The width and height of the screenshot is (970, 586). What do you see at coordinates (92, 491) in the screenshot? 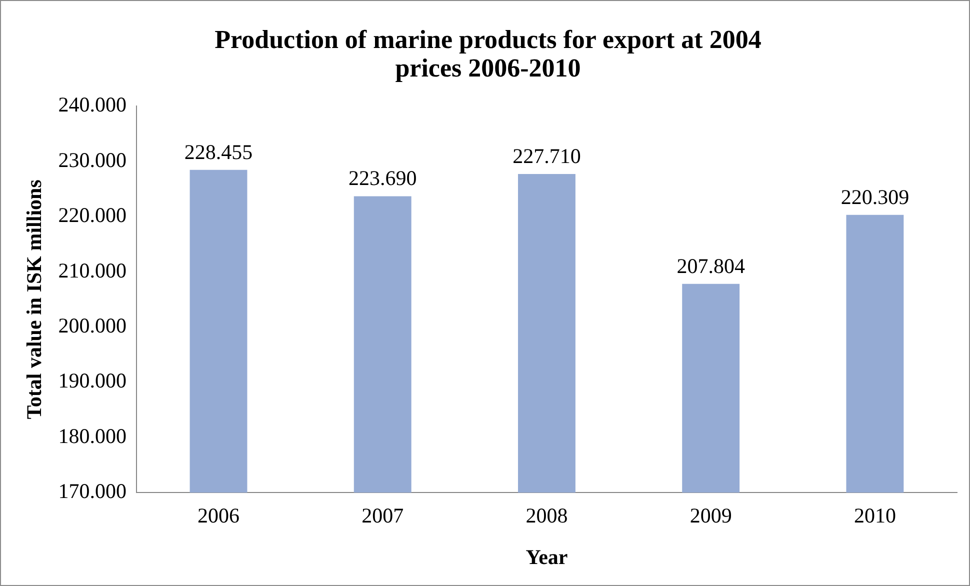
I see `y-tick-label: 170.000` at bounding box center [92, 491].